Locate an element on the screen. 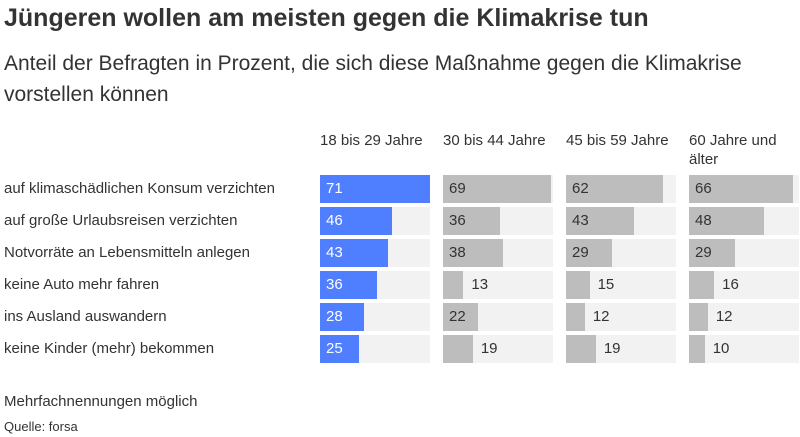 This screenshot has width=800, height=437. series-header: 30 bis 44 Jahre is located at coordinates (494, 140).